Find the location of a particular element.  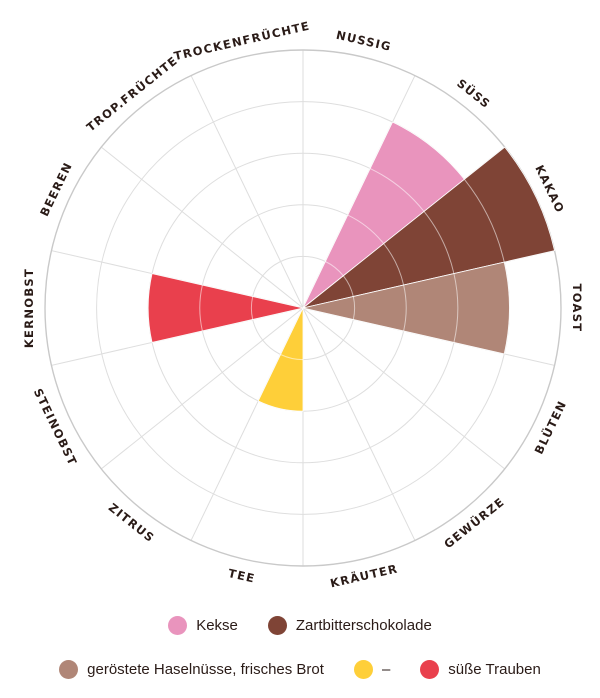

legend-item-kekse: Kekse is located at coordinates (203, 625).